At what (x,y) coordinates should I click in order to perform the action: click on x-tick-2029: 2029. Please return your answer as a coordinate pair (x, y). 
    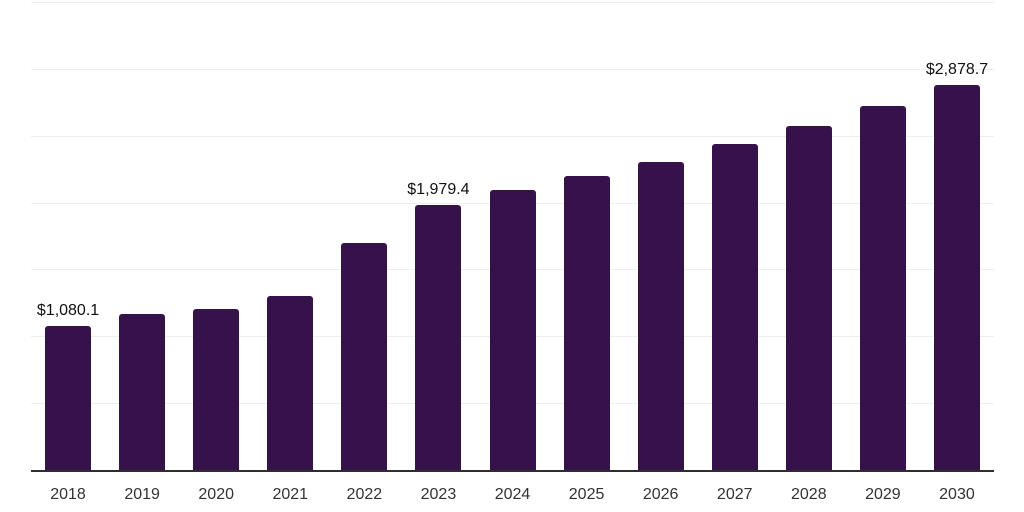
    Looking at the image, I should click on (883, 494).